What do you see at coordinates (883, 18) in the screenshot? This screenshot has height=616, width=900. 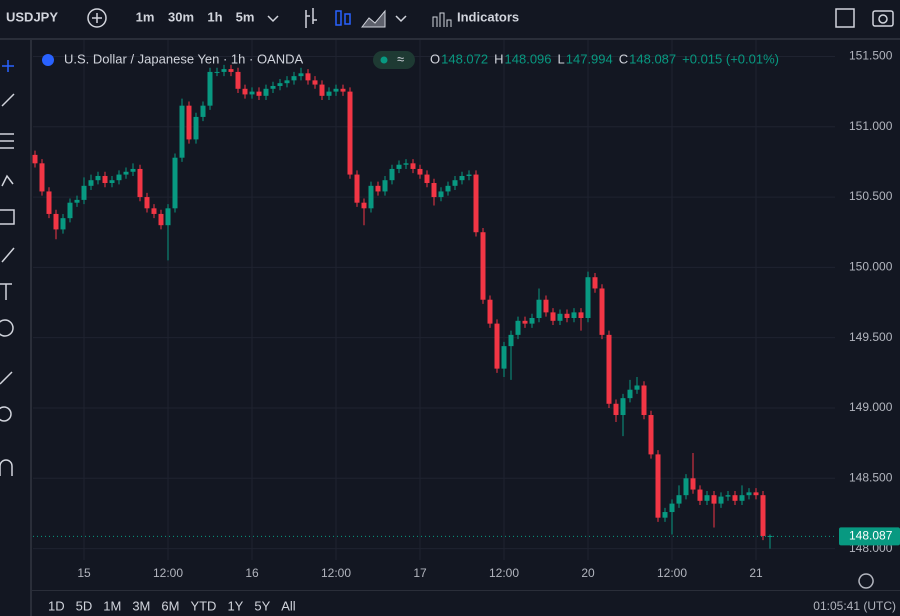 I see `camera-icon` at bounding box center [883, 18].